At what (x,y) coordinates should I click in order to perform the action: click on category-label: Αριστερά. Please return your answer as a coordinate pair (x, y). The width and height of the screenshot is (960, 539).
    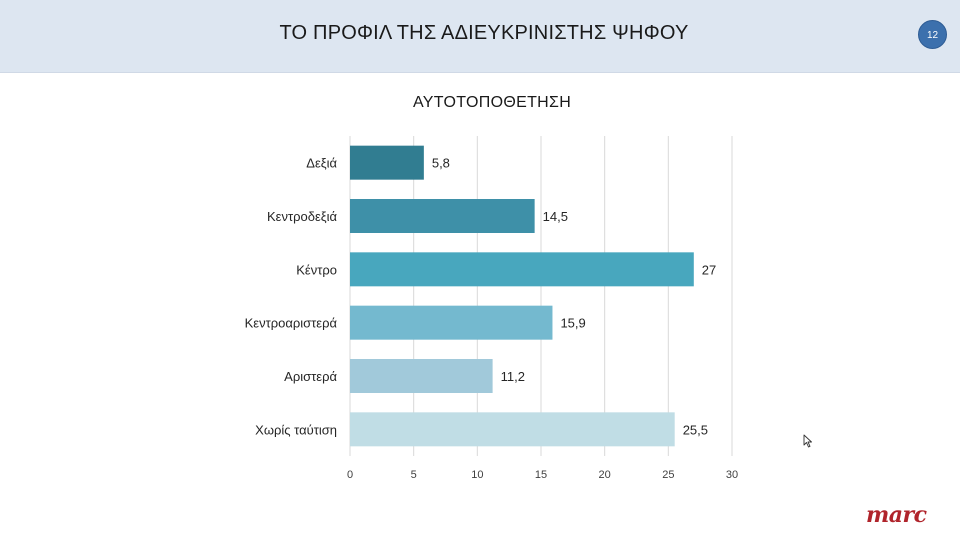
    Looking at the image, I should click on (310, 376).